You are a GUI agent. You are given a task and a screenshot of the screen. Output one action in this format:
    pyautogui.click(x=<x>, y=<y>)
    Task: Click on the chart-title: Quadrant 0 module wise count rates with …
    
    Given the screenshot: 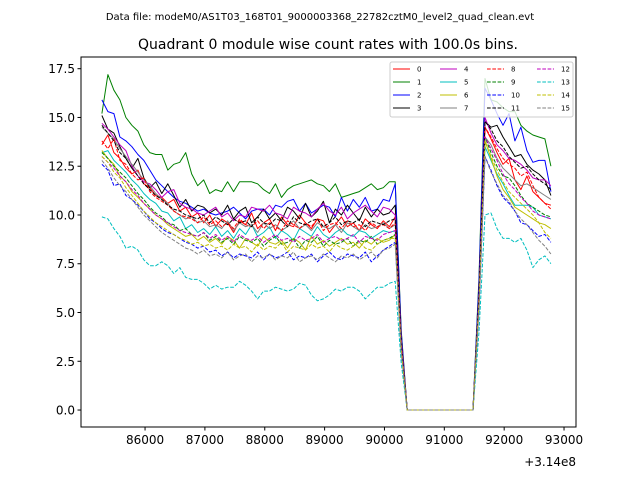 What is the action you would take?
    pyautogui.click(x=328, y=45)
    